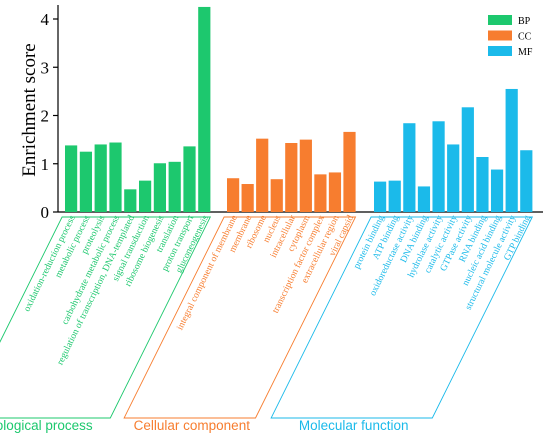 Image resolution: width=550 pixels, height=439 pixels. Describe the element at coordinates (524, 21) in the screenshot. I see `legend-label-bp: BP` at that location.